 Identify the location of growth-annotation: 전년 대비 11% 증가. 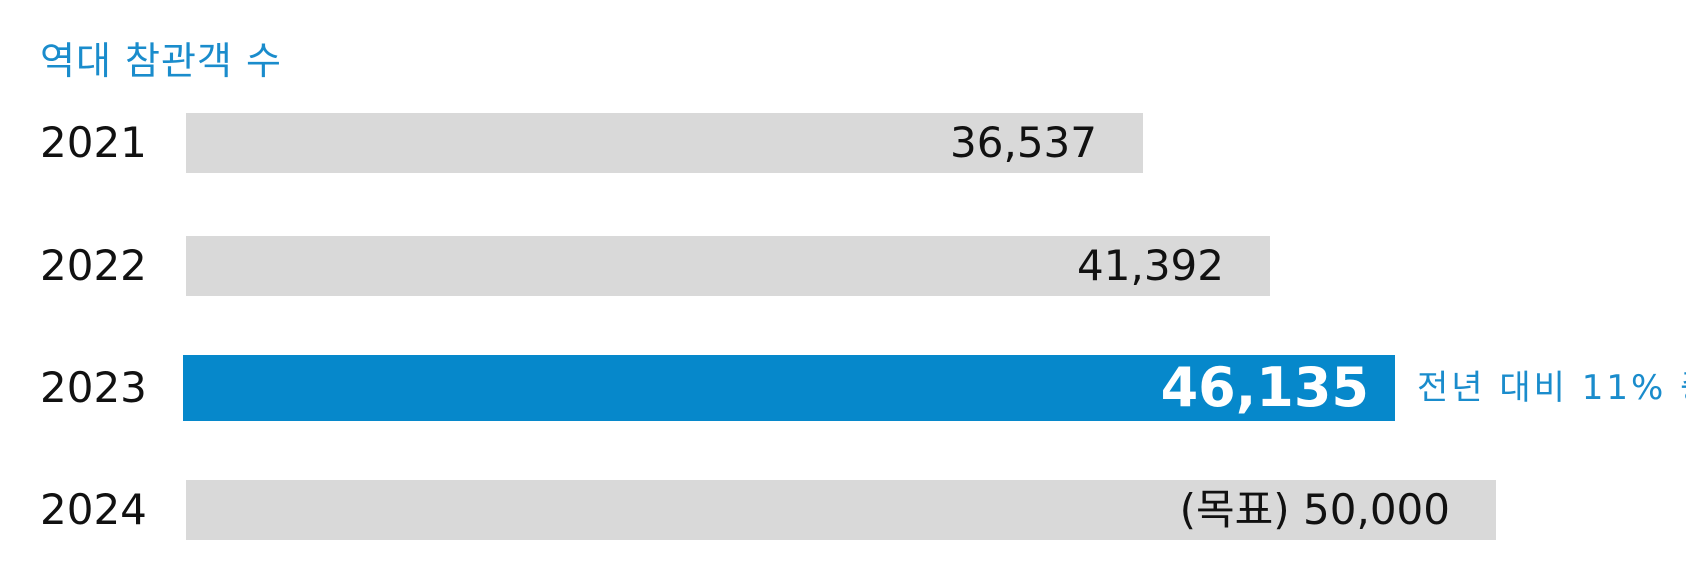
(1551, 388).